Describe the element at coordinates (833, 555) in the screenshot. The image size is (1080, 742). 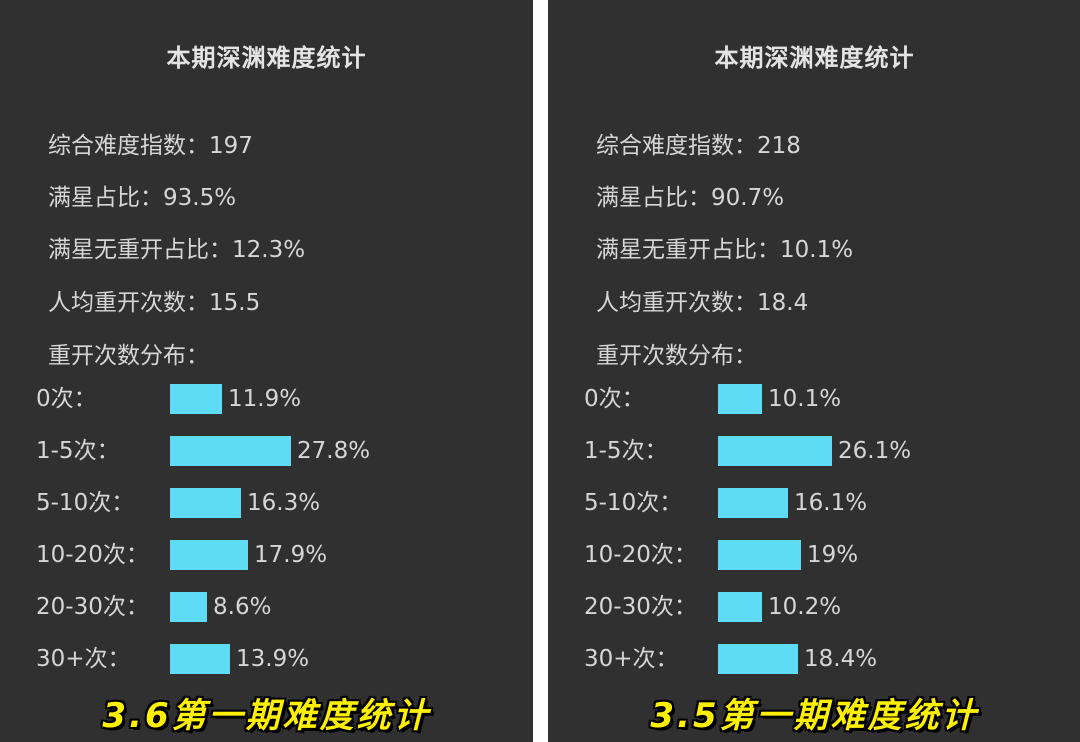
I see `bar-value-label: 19%` at that location.